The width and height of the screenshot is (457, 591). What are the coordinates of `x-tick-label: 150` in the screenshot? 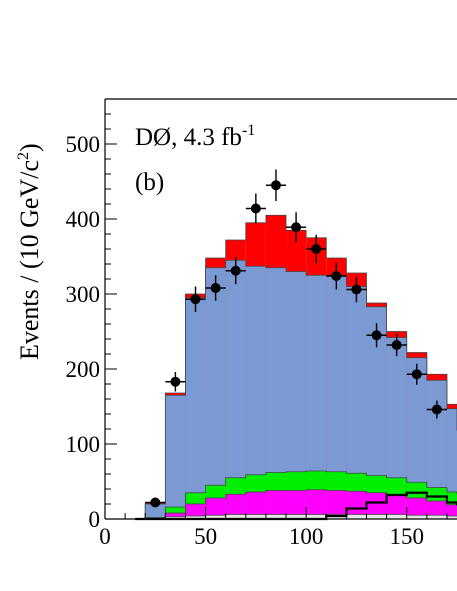 It's located at (406, 536).